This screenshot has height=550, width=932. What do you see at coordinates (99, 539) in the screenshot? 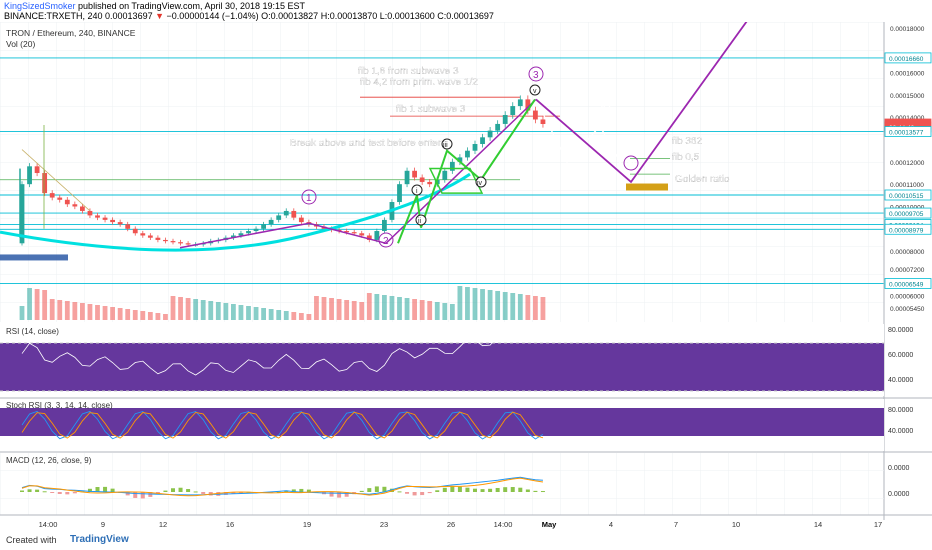
I see `tradingview-logo: TradingView` at bounding box center [99, 539].